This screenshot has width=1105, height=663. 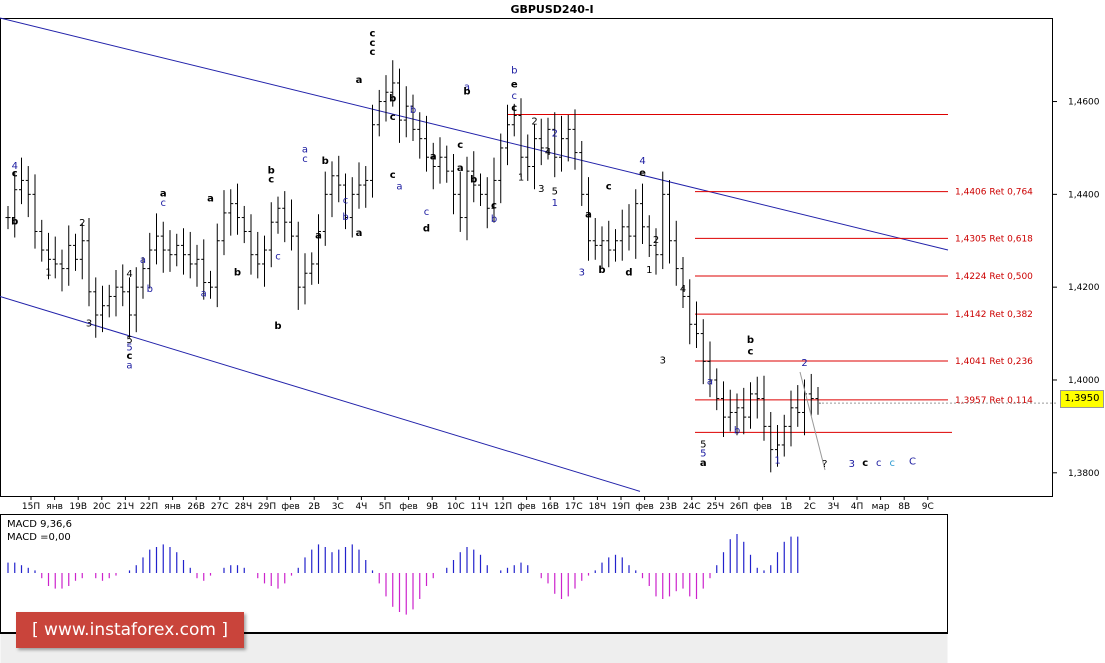 What do you see at coordinates (1084, 195) in the screenshot?
I see `y-tick-label: 1,4400` at bounding box center [1084, 195].